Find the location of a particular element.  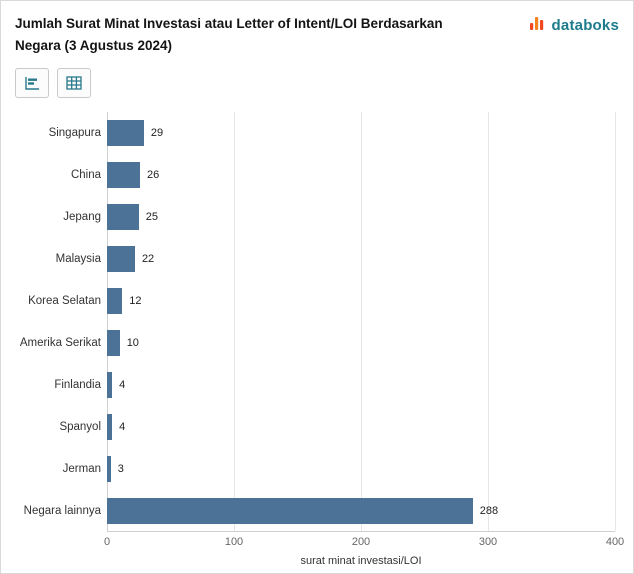

category-label: Negara lainnya is located at coordinates (62, 511).